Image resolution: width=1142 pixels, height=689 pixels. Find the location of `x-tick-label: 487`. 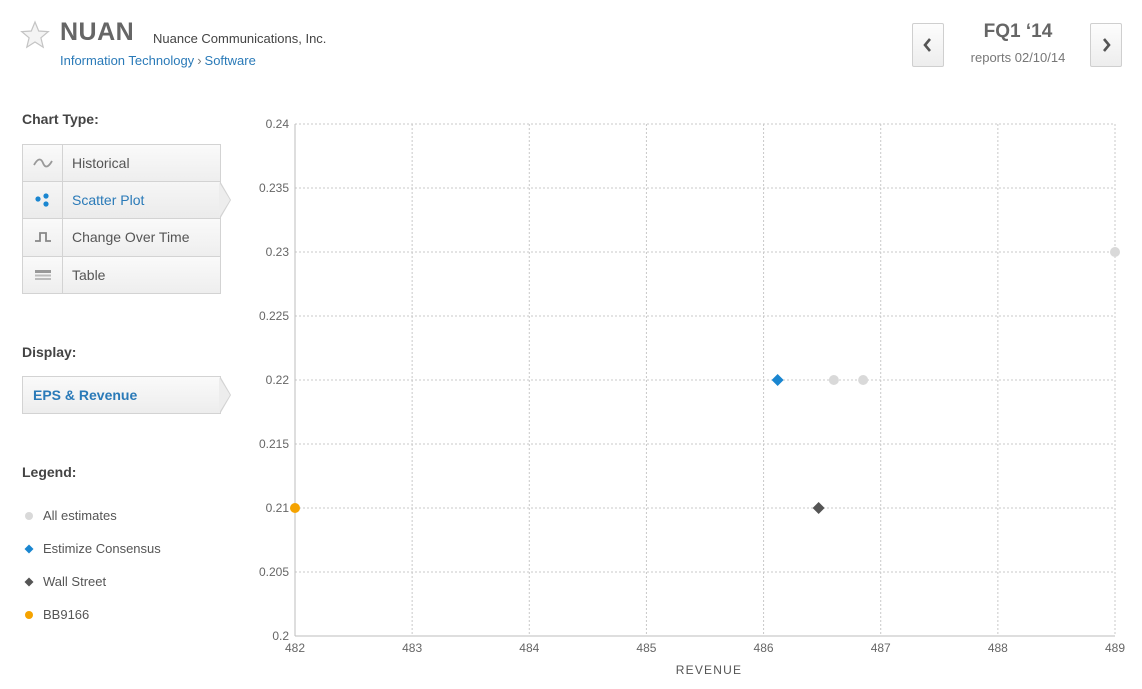

x-tick-label: 487 is located at coordinates (881, 648).